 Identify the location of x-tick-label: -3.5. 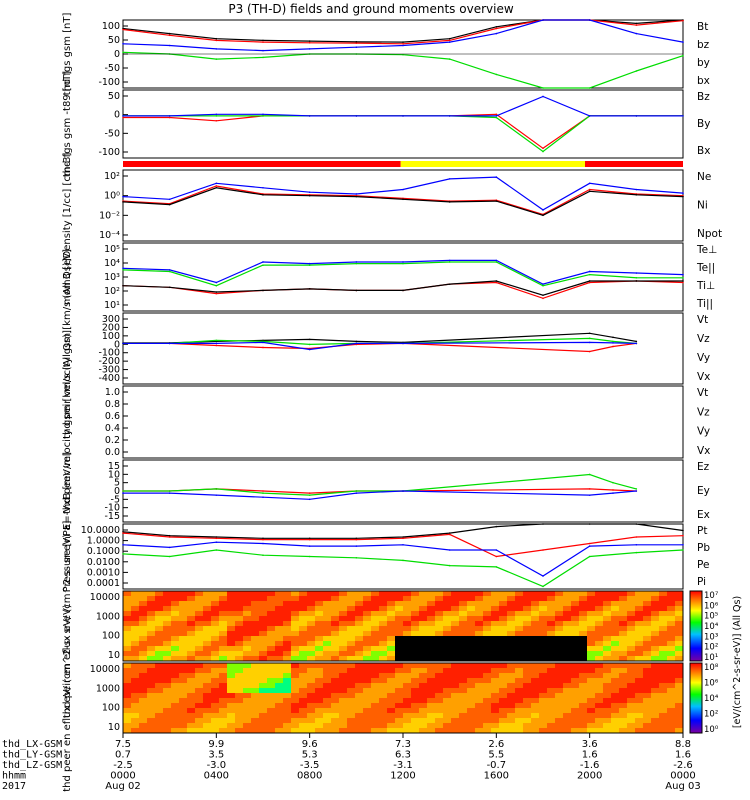
(310, 765).